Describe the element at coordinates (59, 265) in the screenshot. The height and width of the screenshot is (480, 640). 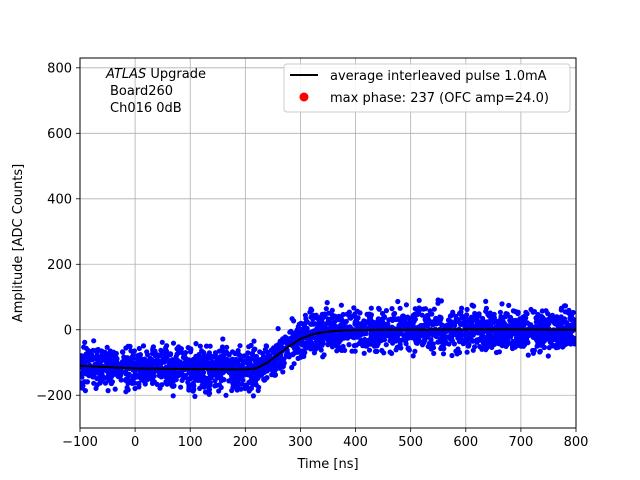
I see `y-tick-label: 200` at that location.